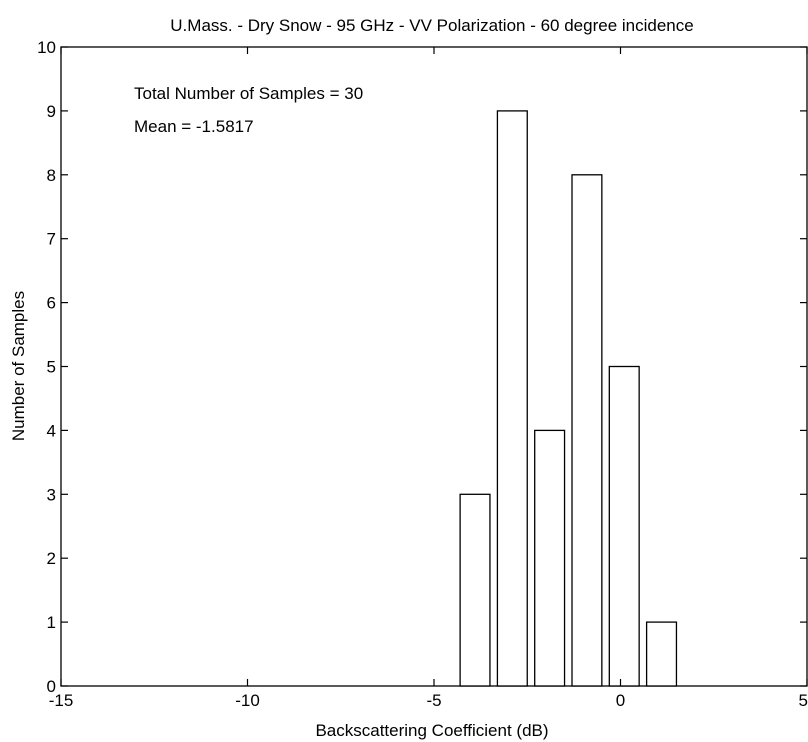 The width and height of the screenshot is (808, 742). What do you see at coordinates (51, 430) in the screenshot?
I see `y-tick-label-4: 4` at bounding box center [51, 430].